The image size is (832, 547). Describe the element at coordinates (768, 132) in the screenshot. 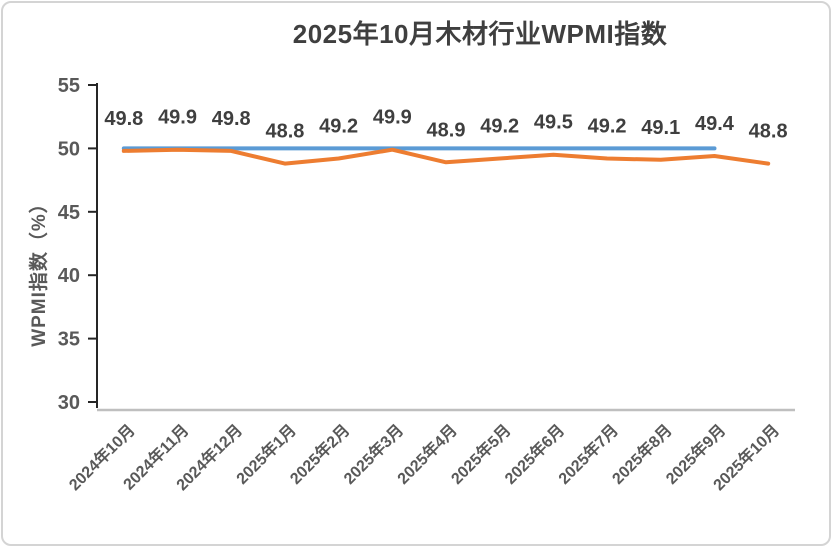

I see `data-label-2025年10月: 48.8` at that location.